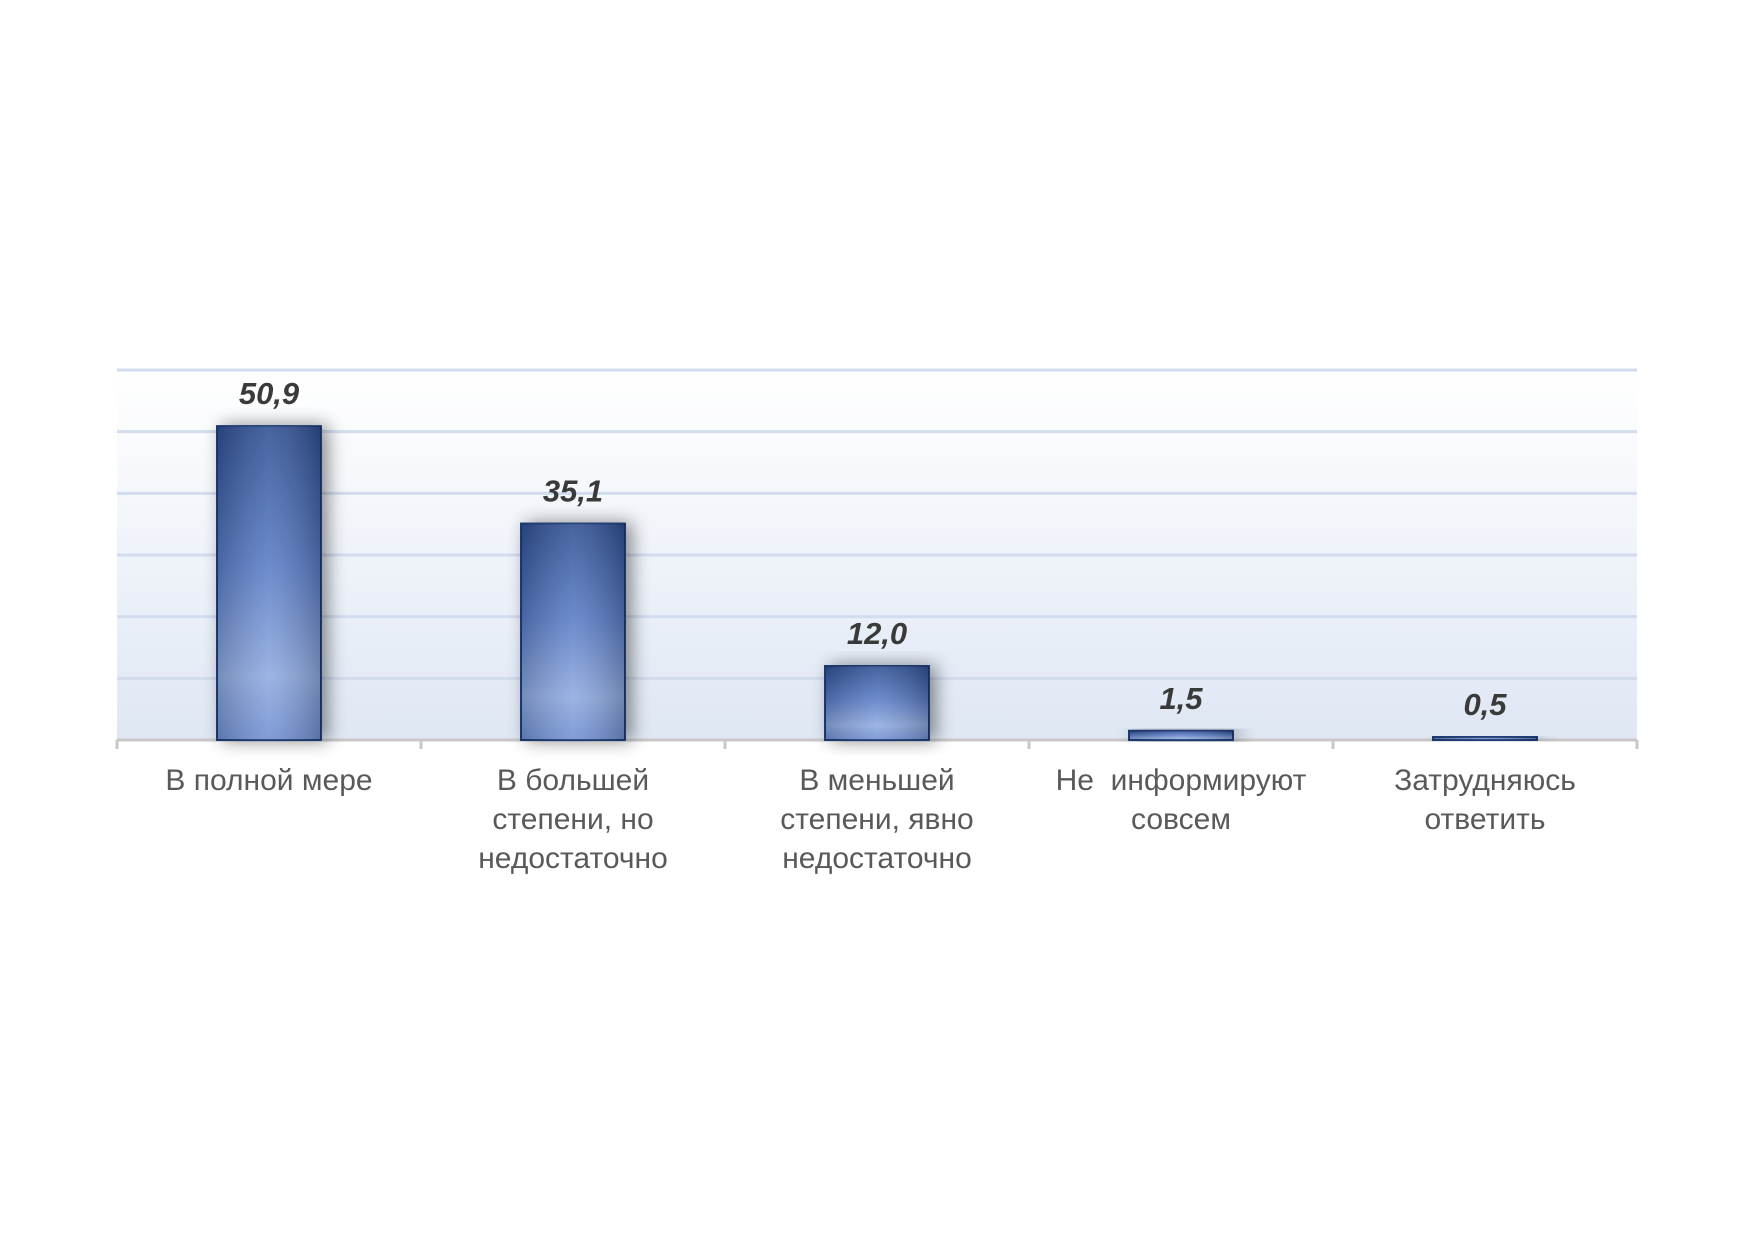 This screenshot has width=1748, height=1245. I want to click on category-label-line: В меньшей, so click(876, 780).